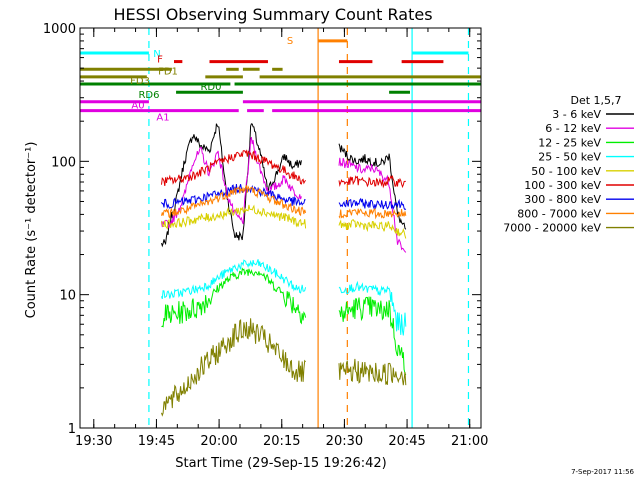  Describe the element at coordinates (576, 114) in the screenshot. I see `legend-entry-label: 3 - 6 keV` at that location.